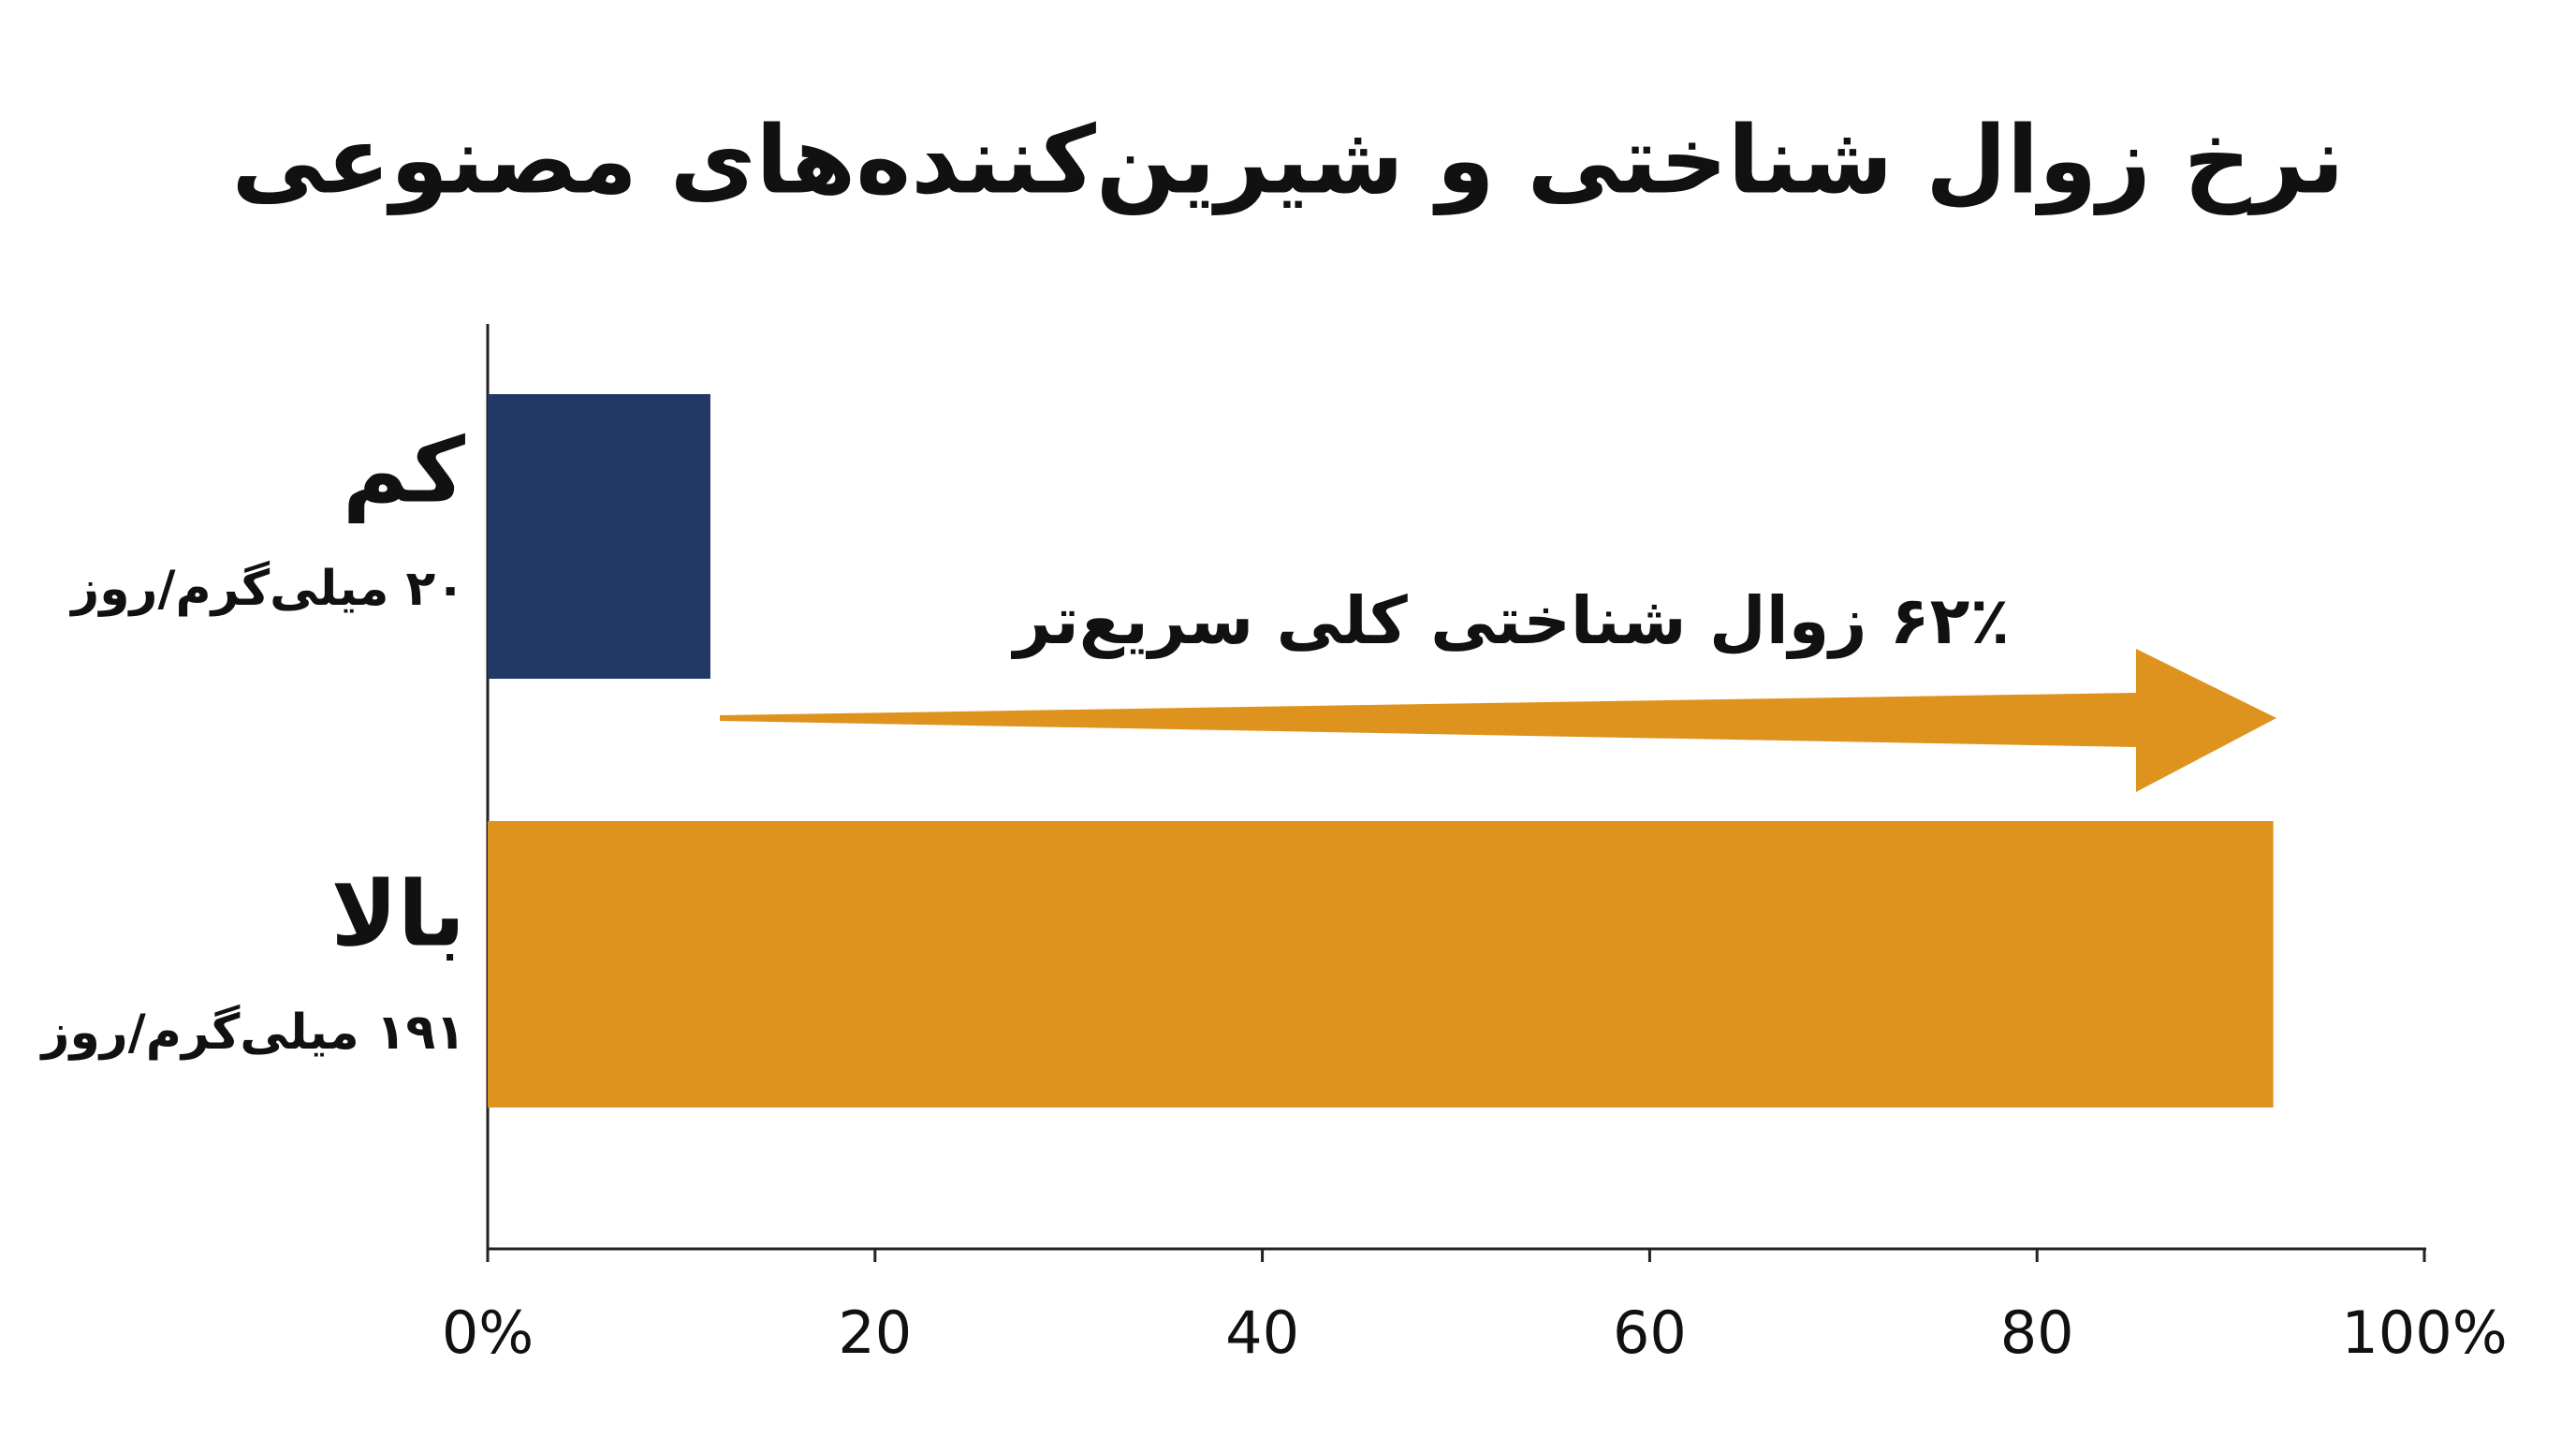 The width and height of the screenshot is (2576, 1438). Describe the element at coordinates (2037, 1333) in the screenshot. I see `x-tick-label: 80` at that location.